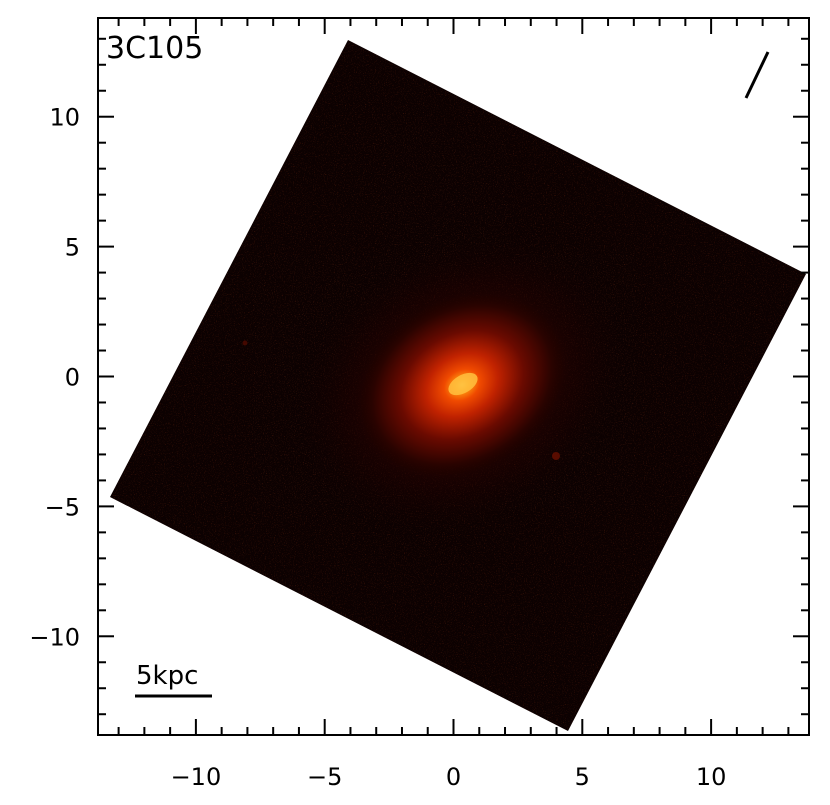 This screenshot has width=830, height=805. I want to click on y-tick-label: −5, so click(62, 507).